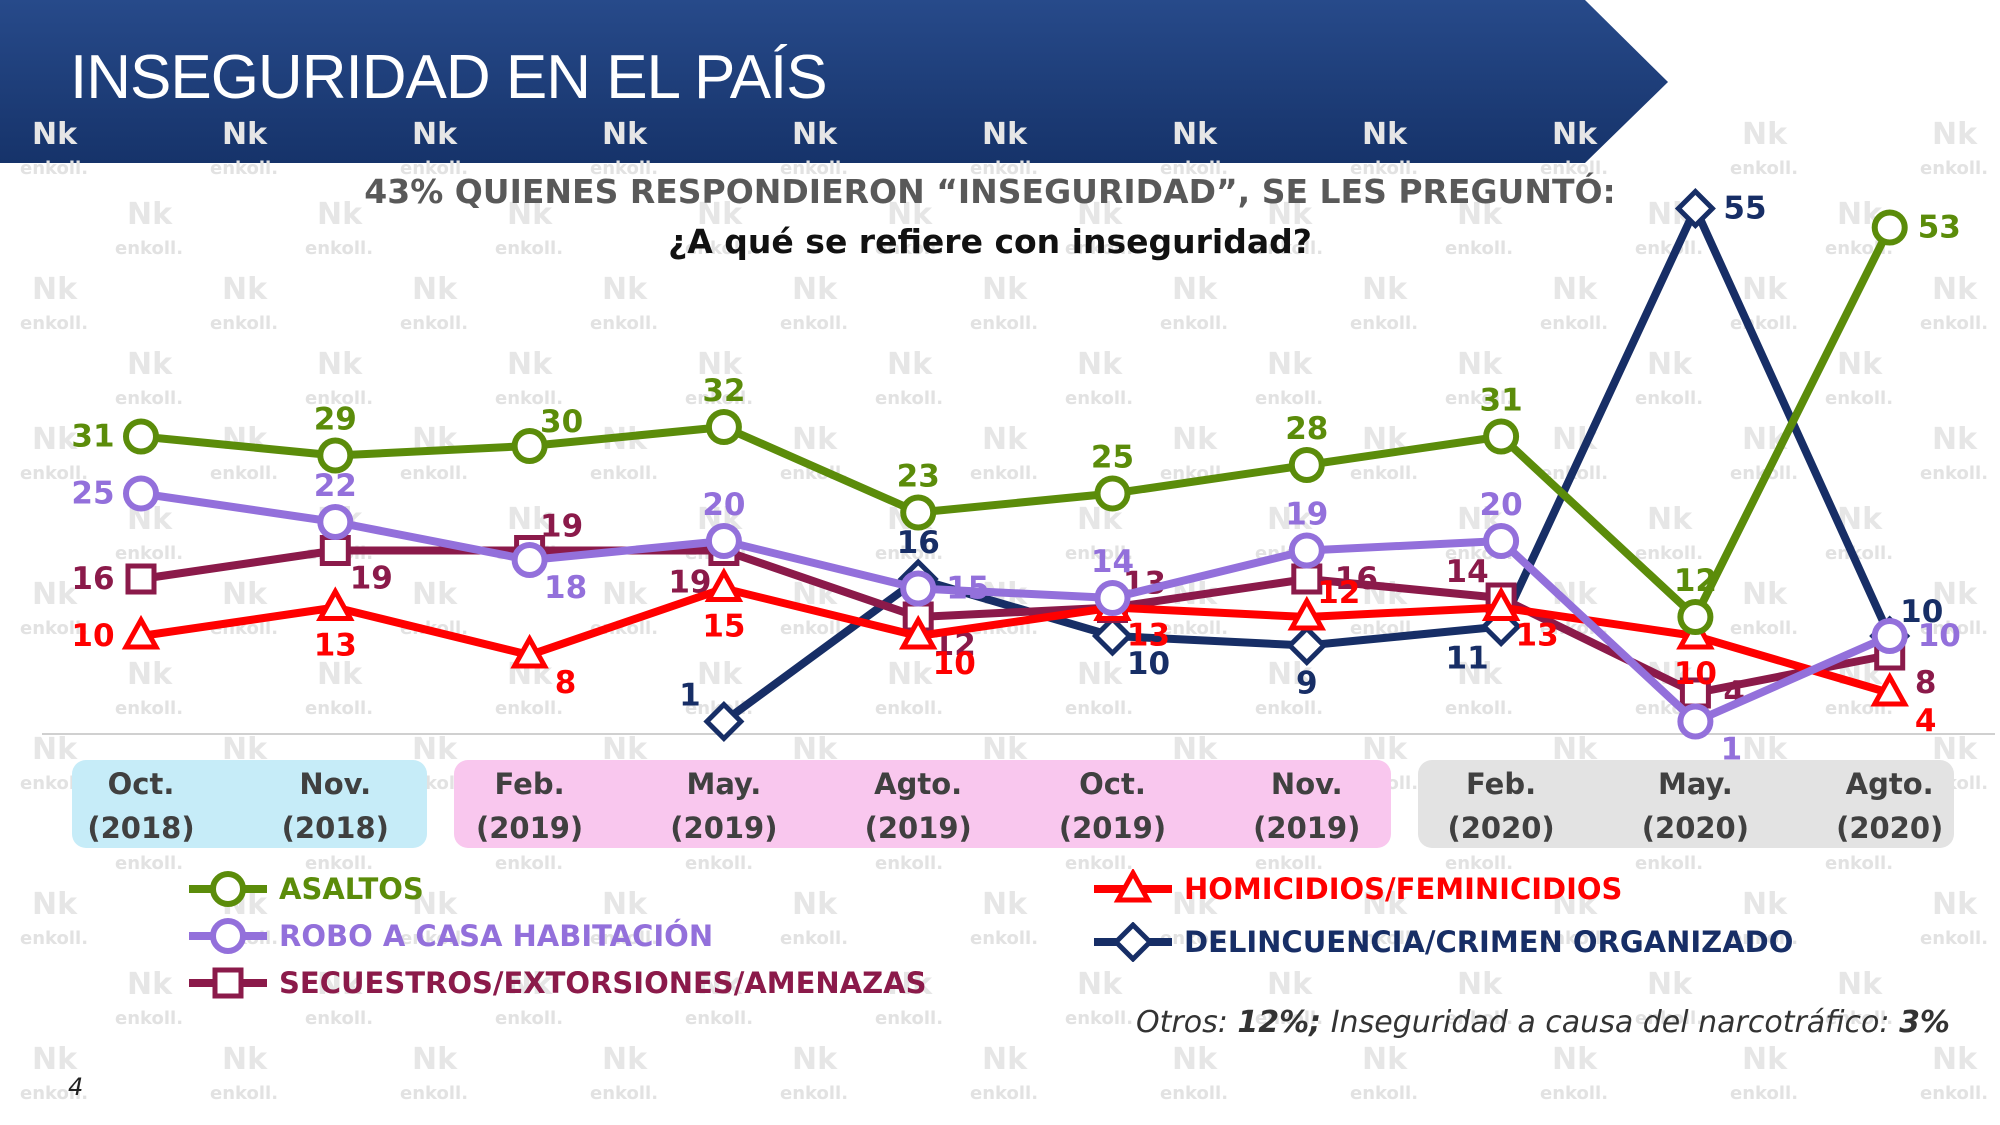 The image size is (2000, 1125). I want to click on x-tick-year: (2020), so click(1695, 828).